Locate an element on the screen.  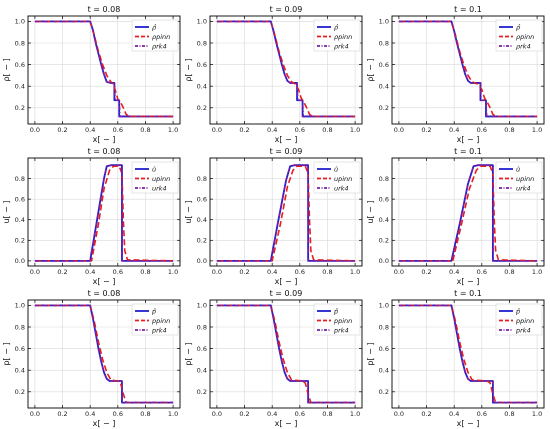
legend-label: p̂ is located at coordinates (336, 311).